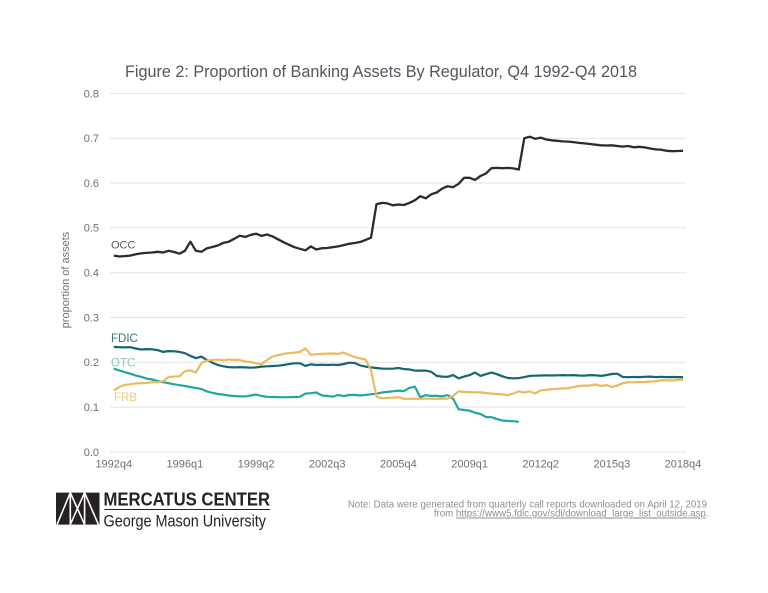 The width and height of the screenshot is (768, 593). What do you see at coordinates (683, 465) in the screenshot?
I see `svg-text: 2018q4` at bounding box center [683, 465].